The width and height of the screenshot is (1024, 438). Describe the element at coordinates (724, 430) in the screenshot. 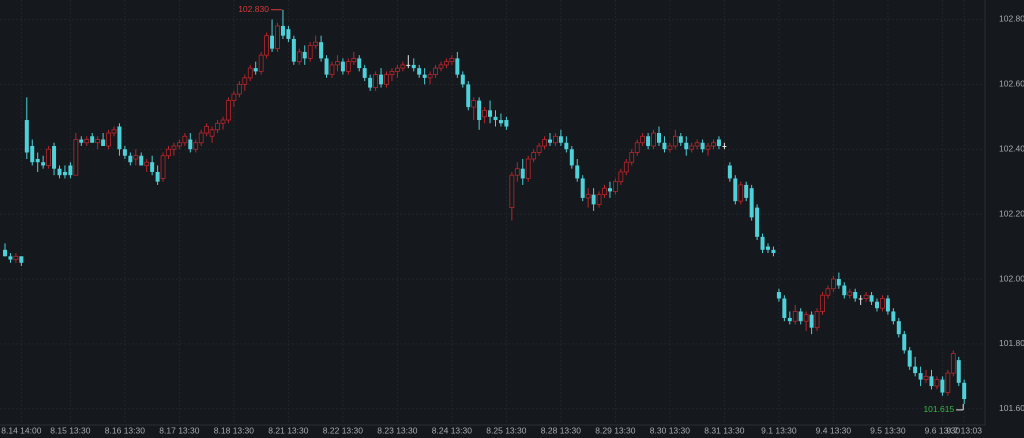

I see `x-tick-label: 8.31 13:30` at that location.